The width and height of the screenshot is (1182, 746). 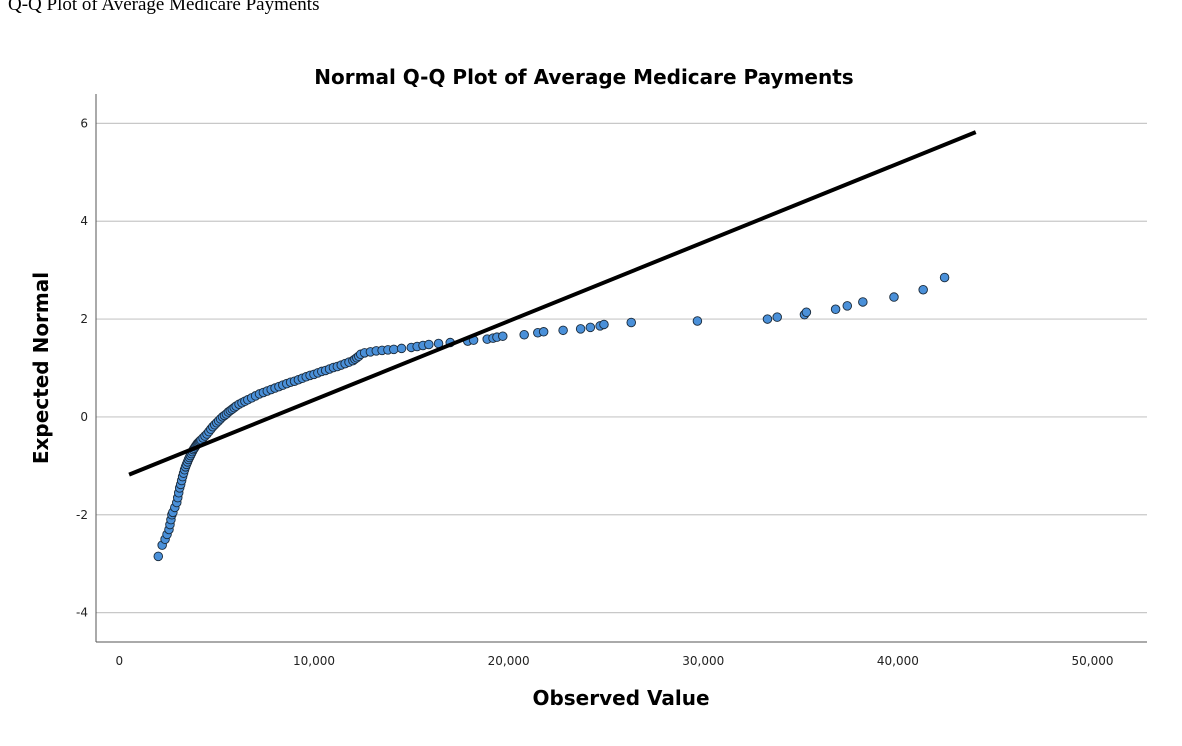 What do you see at coordinates (82, 367) in the screenshot?
I see `y-axis-ticks: 6 4 2 0 -2 -4` at bounding box center [82, 367].